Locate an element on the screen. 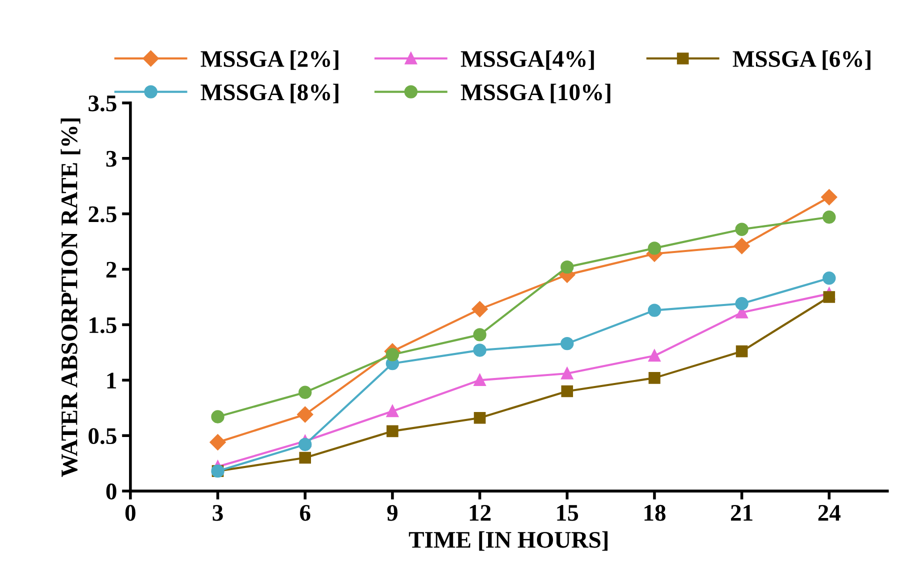 Image resolution: width=912 pixels, height=575 pixels. y-tick-label: 0 is located at coordinates (111, 492).